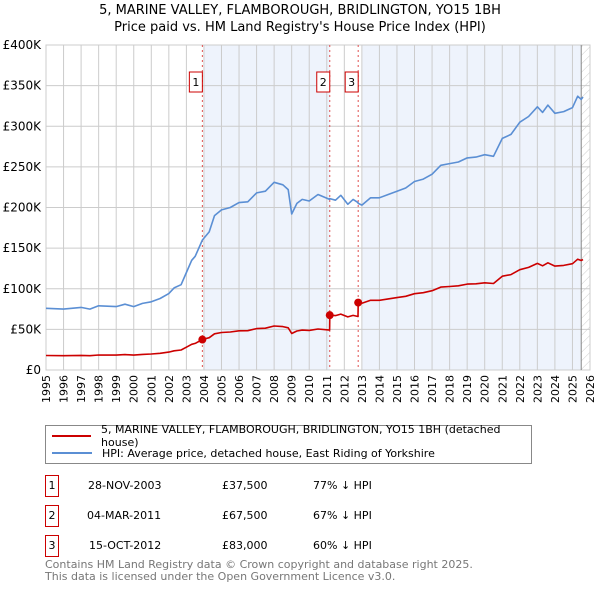  Describe the element at coordinates (342, 515) in the screenshot. I see `sale-hpi-diff: 67% ↓ HPI` at that location.